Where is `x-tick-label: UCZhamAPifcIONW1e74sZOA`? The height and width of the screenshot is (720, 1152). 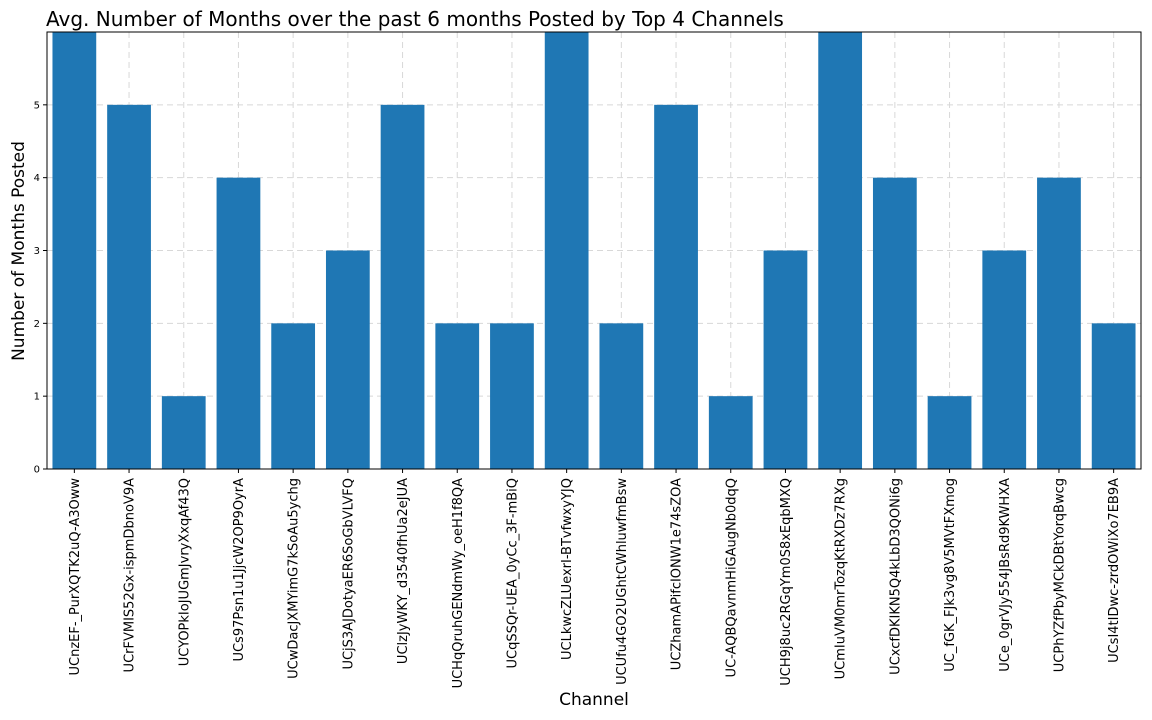
x-tick-label: UCZhamAPifcIONW1e74sZOA is located at coordinates (677, 574).